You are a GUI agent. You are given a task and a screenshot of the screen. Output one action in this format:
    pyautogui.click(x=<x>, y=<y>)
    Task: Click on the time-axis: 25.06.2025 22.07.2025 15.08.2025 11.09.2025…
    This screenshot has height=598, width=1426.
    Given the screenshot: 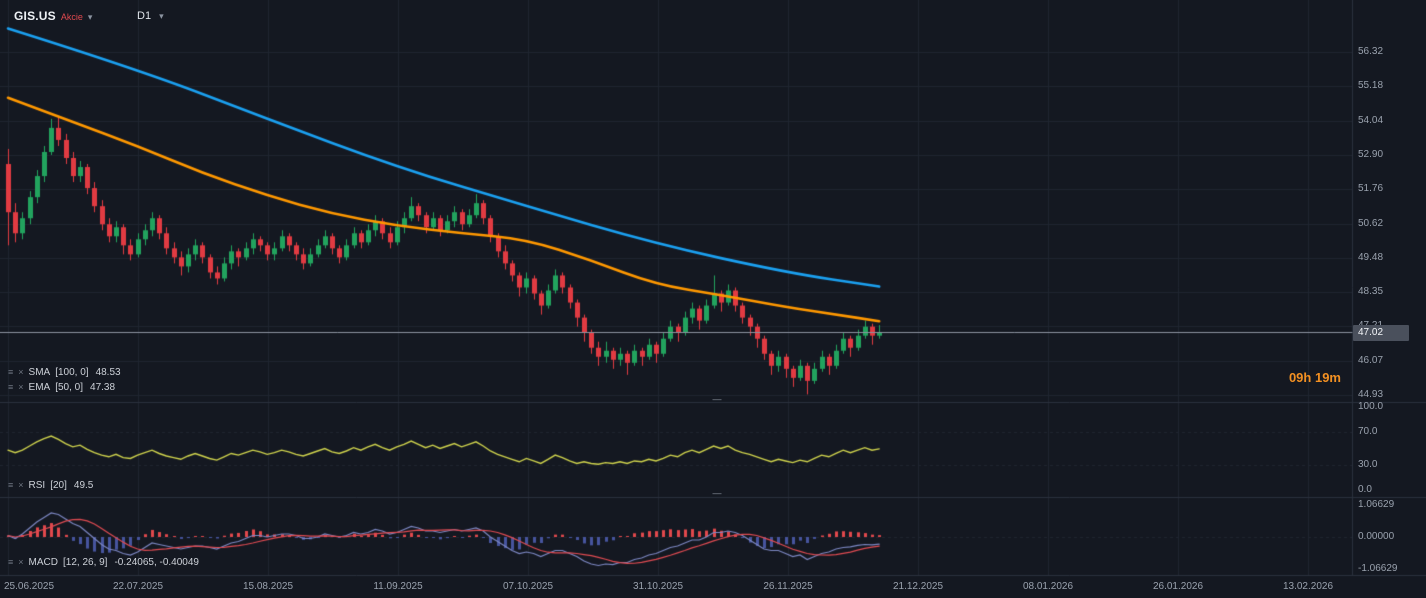 What is the action you would take?
    pyautogui.click(x=713, y=586)
    